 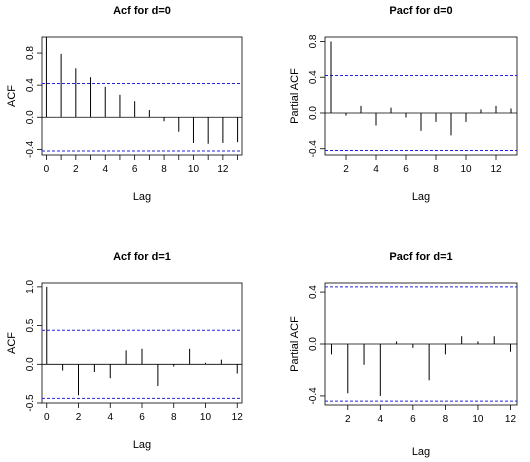 What do you see at coordinates (142, 11) in the screenshot?
I see `panel-title: Acf for d=0` at bounding box center [142, 11].